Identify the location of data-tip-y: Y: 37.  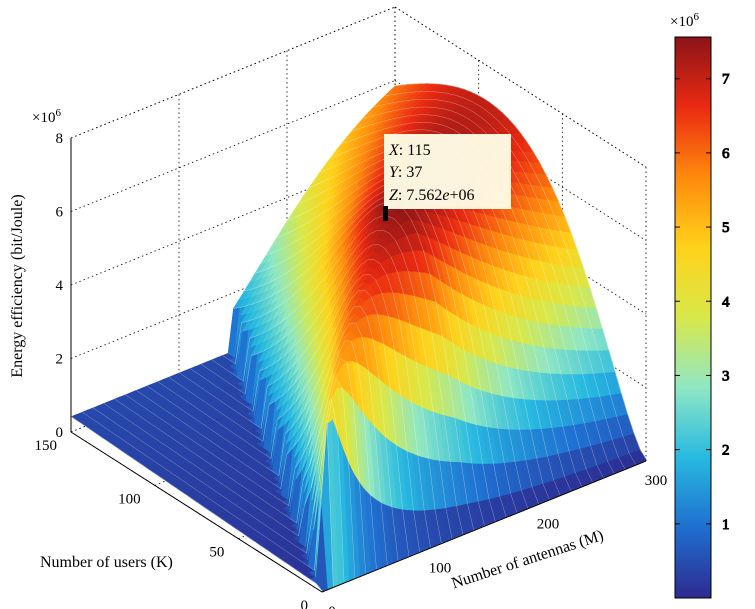
(405, 172).